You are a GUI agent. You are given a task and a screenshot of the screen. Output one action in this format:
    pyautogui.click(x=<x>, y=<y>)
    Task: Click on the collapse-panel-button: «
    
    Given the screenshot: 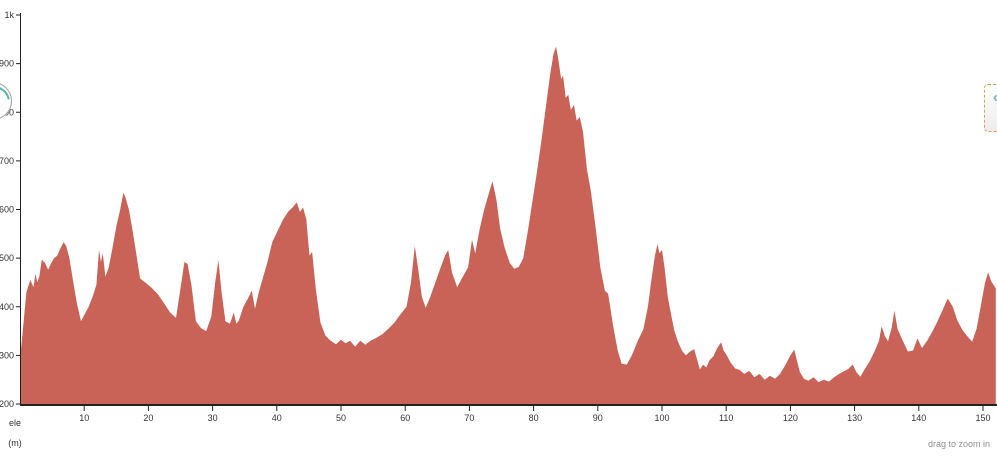 What is the action you would take?
    pyautogui.click(x=990, y=108)
    